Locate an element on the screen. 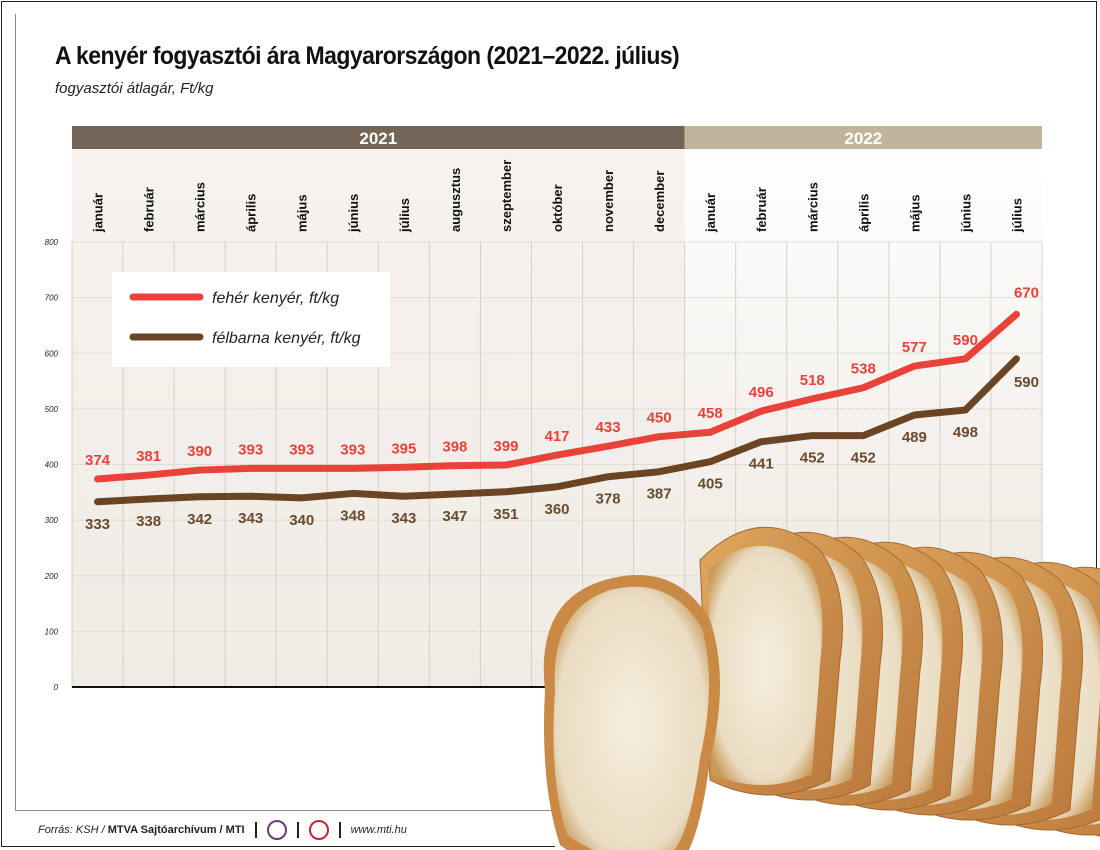 This screenshot has height=850, width=1100. data-label: 340 is located at coordinates (301, 520).